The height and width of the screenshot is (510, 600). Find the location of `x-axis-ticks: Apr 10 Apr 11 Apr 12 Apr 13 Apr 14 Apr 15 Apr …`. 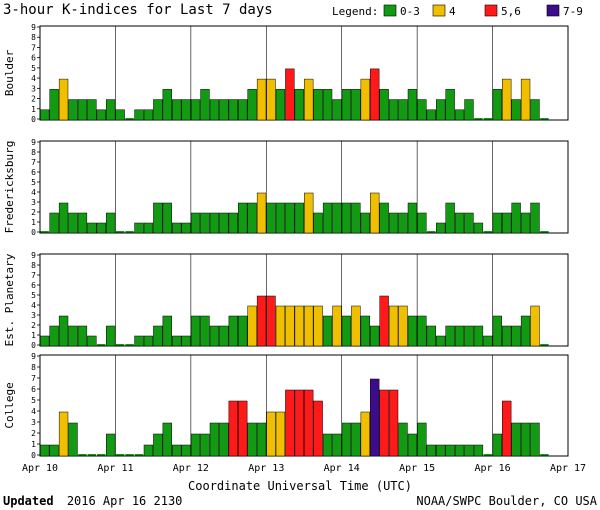

x-axis-ticks: Apr 10 Apr 11 Apr 12 Apr 13 Apr 14 Apr 15 Apr … is located at coordinates (304, 468).